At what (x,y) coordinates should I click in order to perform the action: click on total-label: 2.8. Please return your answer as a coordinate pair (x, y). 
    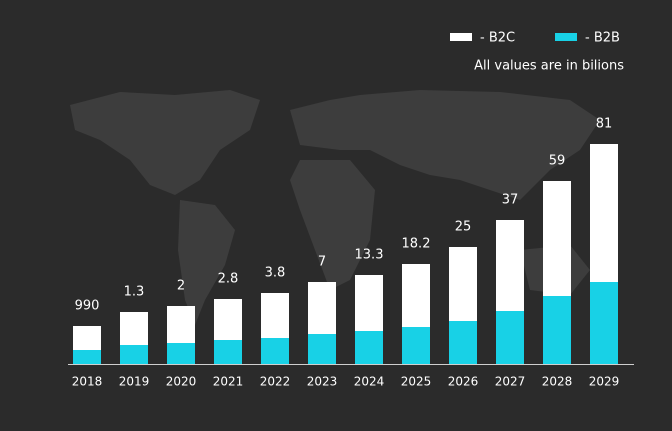
    Looking at the image, I should click on (228, 279).